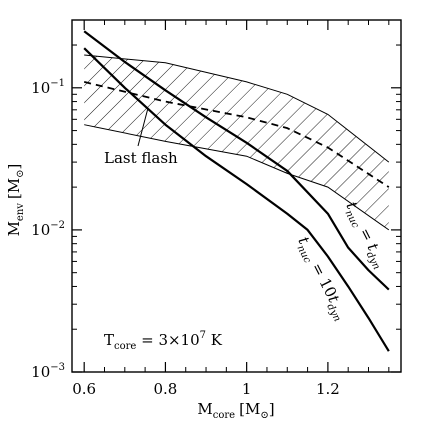 The width and height of the screenshot is (423, 428). Describe the element at coordinates (15, 200) in the screenshot. I see `y-axis-label: Menv[M⊙]` at that location.